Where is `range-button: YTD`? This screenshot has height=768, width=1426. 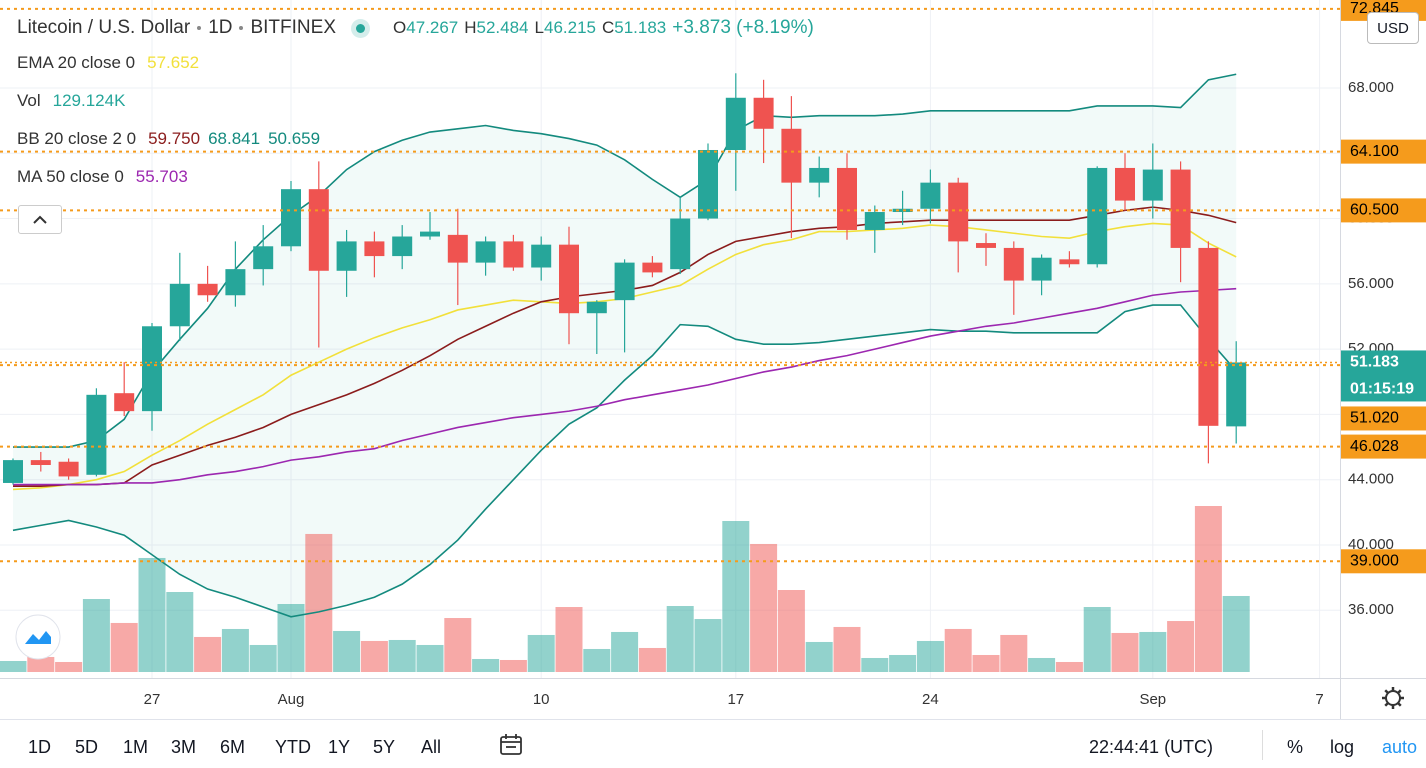
range-button: YTD is located at coordinates (293, 747).